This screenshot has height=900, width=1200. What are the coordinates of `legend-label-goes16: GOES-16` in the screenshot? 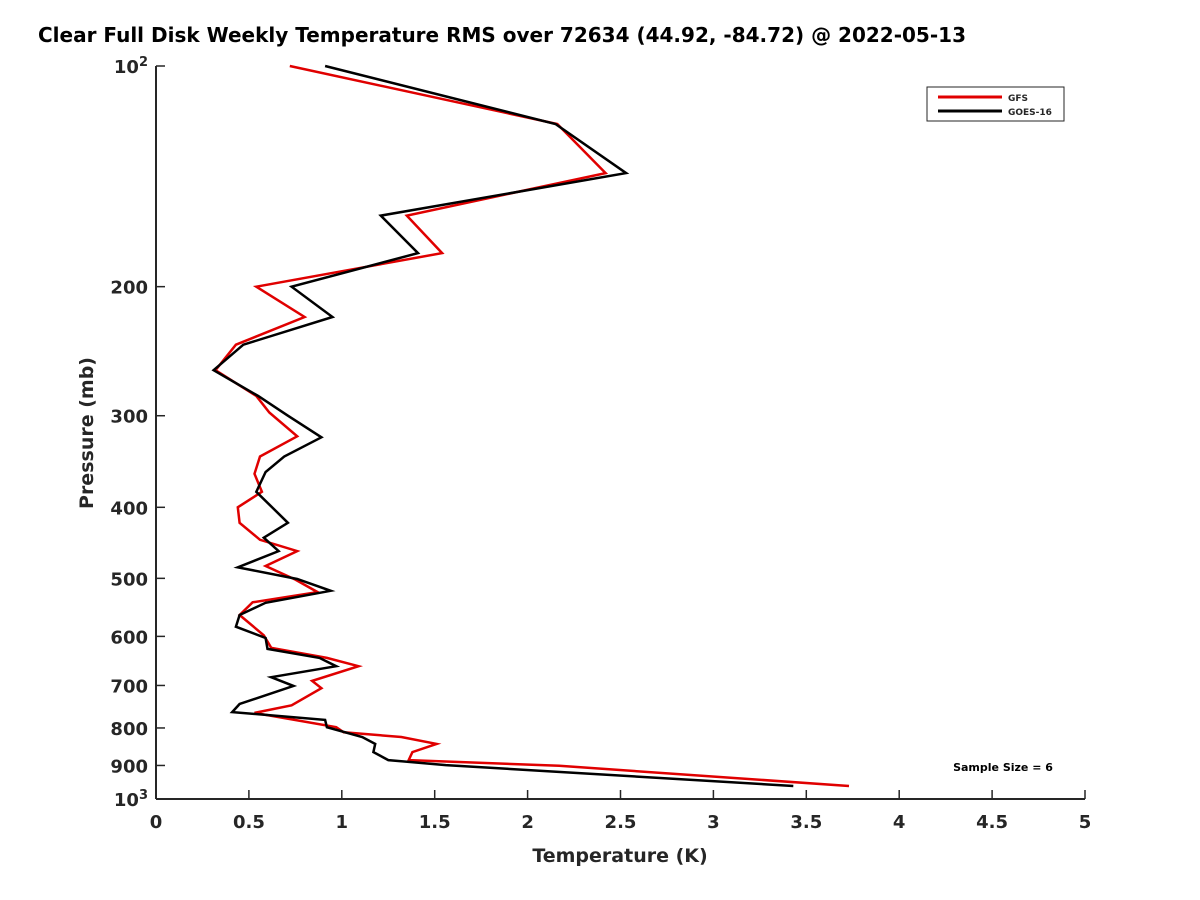 It's located at (1030, 113).